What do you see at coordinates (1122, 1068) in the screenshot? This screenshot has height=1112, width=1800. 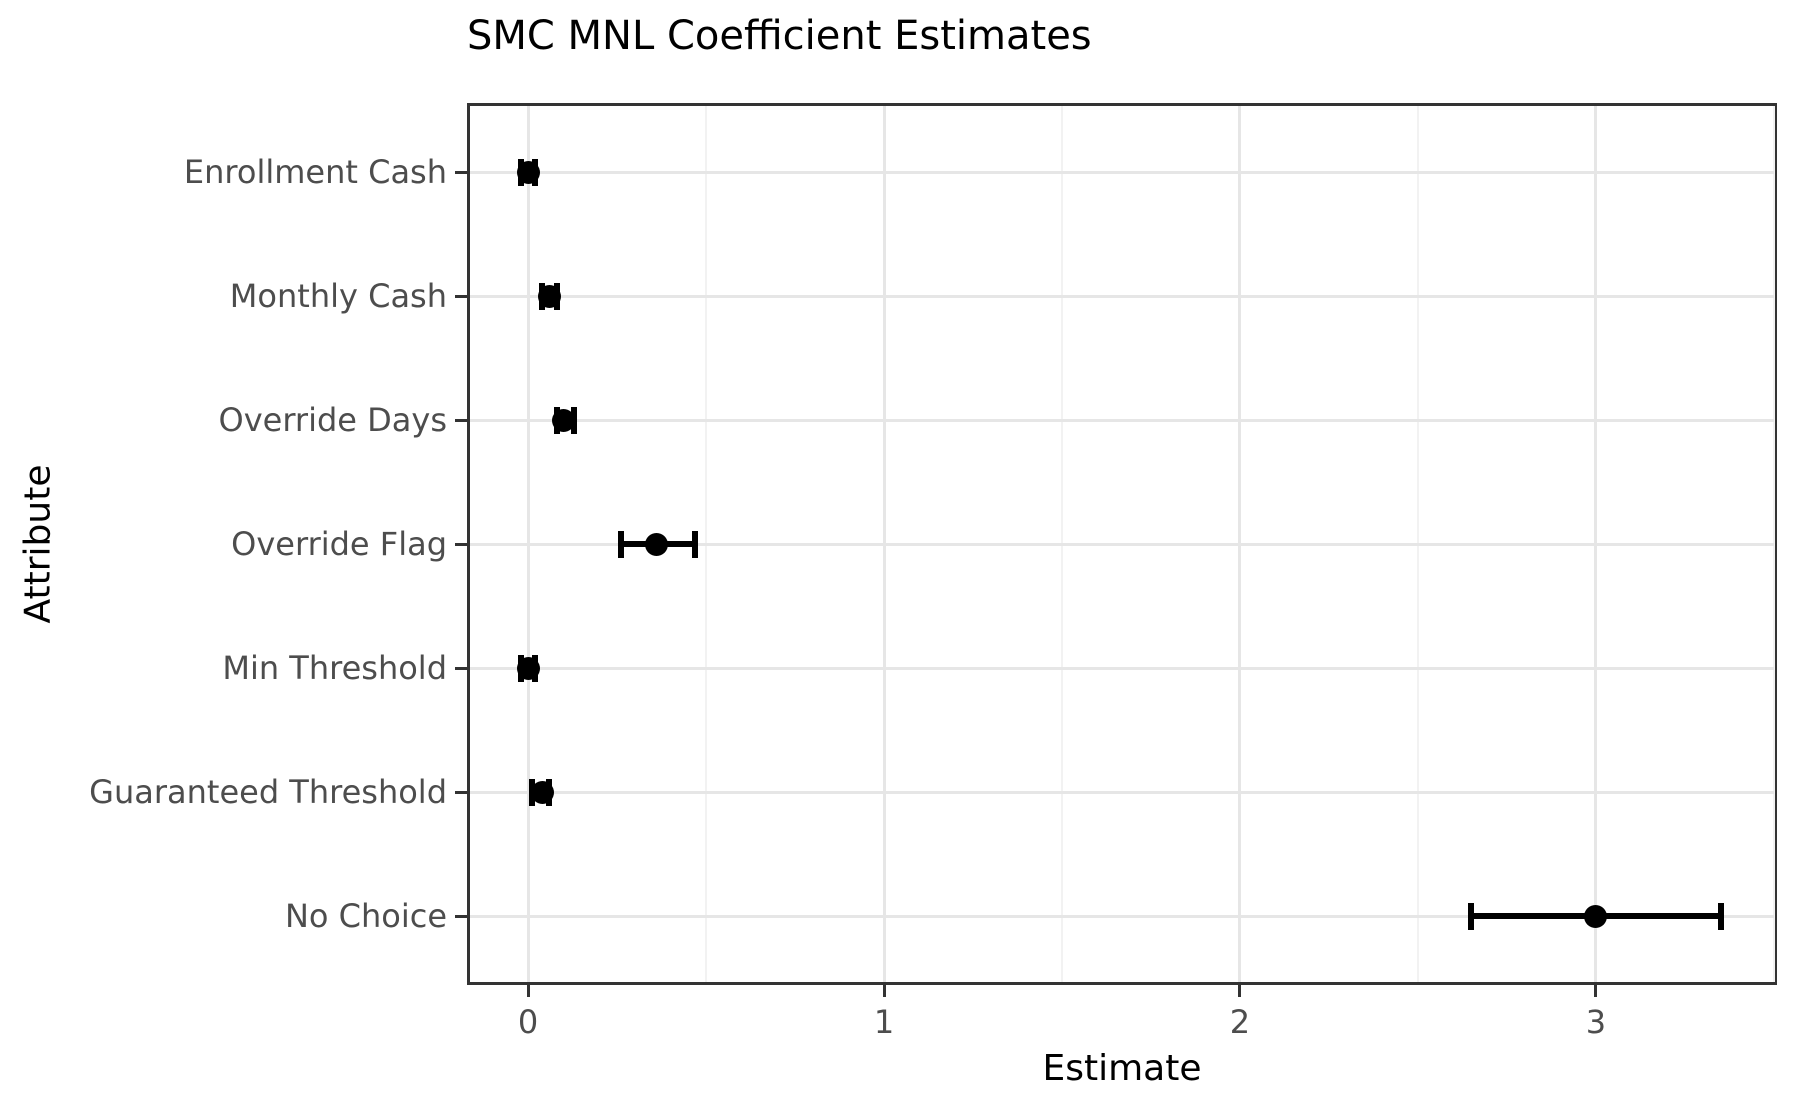 I see `x-axis-title: Estimate` at bounding box center [1122, 1068].